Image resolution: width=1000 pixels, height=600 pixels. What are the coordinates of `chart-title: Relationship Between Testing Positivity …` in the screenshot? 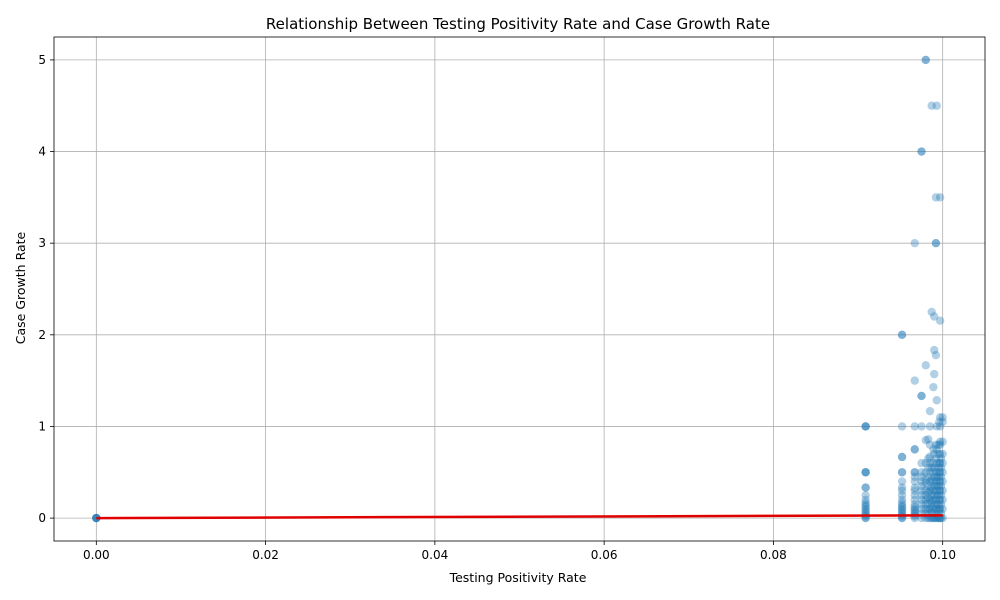 It's located at (518, 24).